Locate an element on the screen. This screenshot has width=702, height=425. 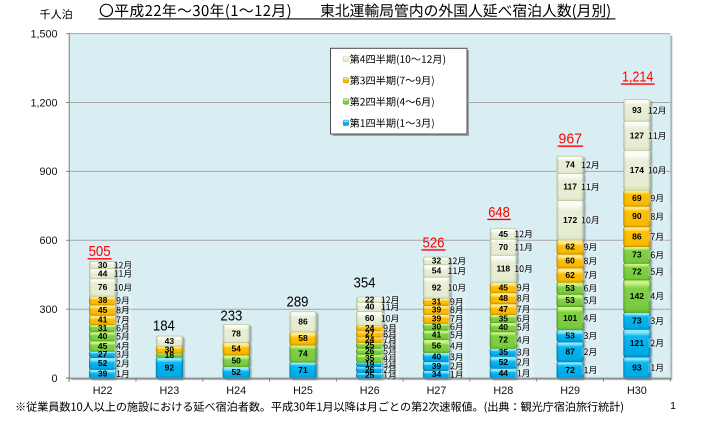
svg-text: 1,500 is located at coordinates (43, 34).